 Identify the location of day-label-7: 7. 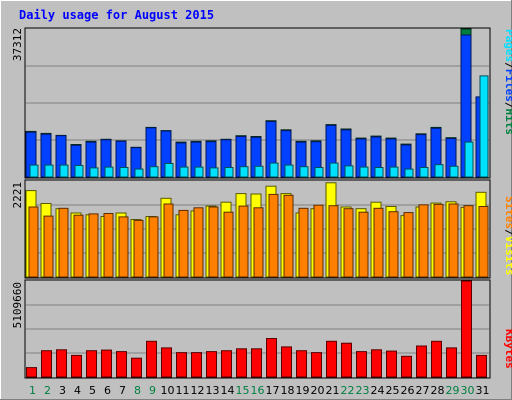
(122, 390).